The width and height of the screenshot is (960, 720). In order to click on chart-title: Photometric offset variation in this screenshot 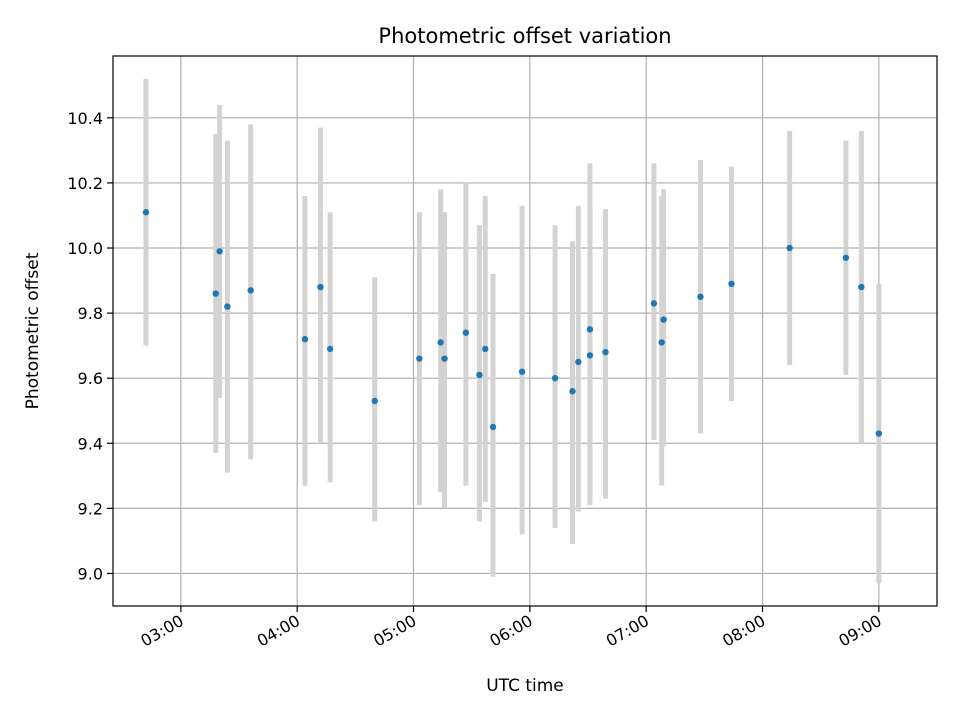, I will do `click(524, 36)`.